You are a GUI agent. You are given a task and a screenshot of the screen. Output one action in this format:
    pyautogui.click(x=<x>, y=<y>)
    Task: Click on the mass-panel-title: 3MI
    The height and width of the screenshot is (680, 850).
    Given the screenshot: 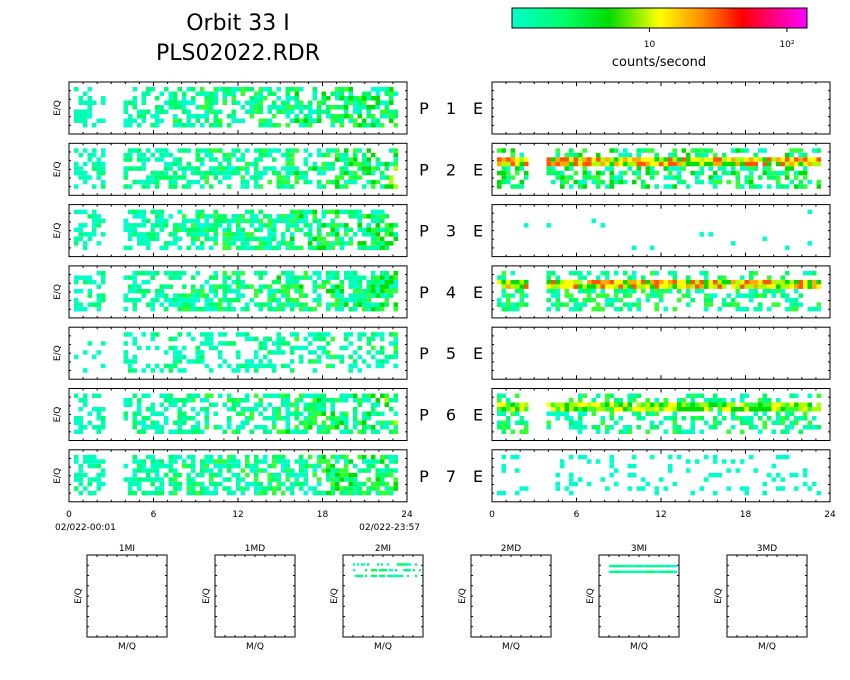 What is the action you would take?
    pyautogui.click(x=639, y=549)
    